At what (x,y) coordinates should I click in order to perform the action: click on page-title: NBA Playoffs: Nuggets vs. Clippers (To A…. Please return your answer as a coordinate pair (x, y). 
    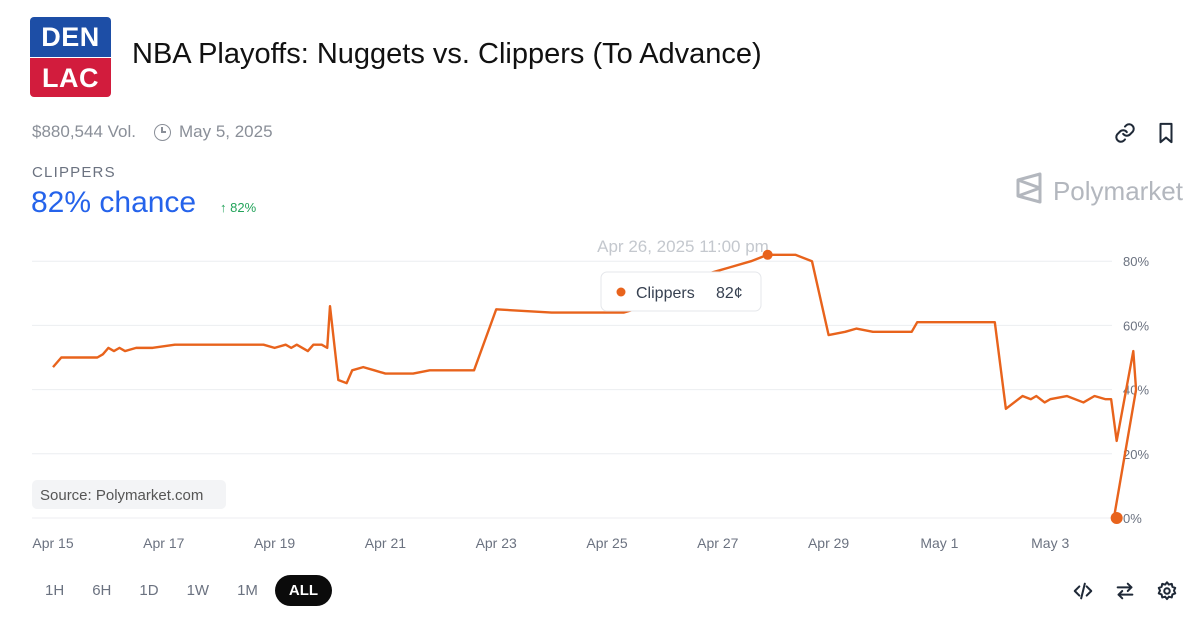
    Looking at the image, I should click on (447, 54).